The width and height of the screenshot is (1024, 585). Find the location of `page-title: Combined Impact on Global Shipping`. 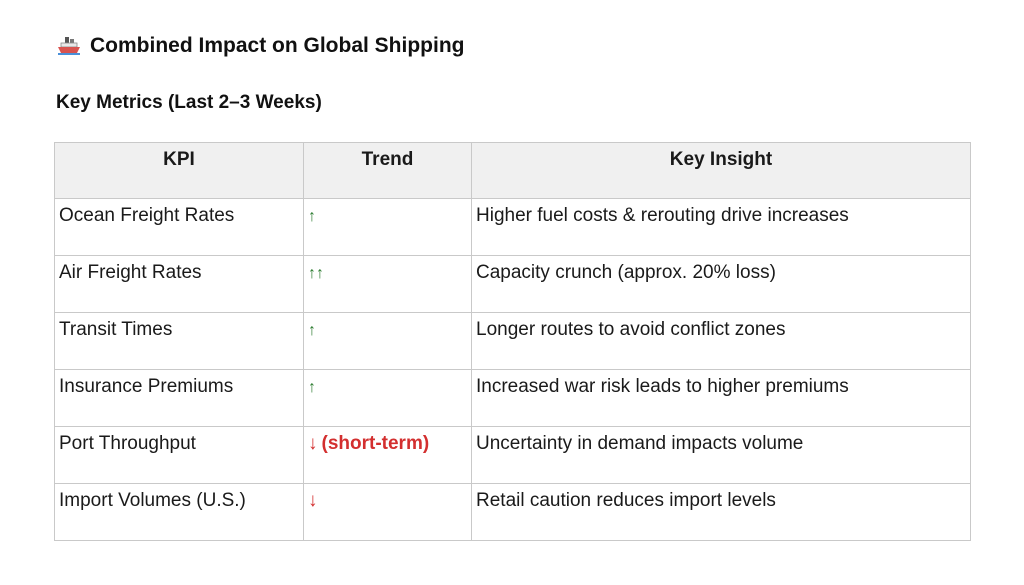

page-title: Combined Impact on Global Shipping is located at coordinates (277, 45).